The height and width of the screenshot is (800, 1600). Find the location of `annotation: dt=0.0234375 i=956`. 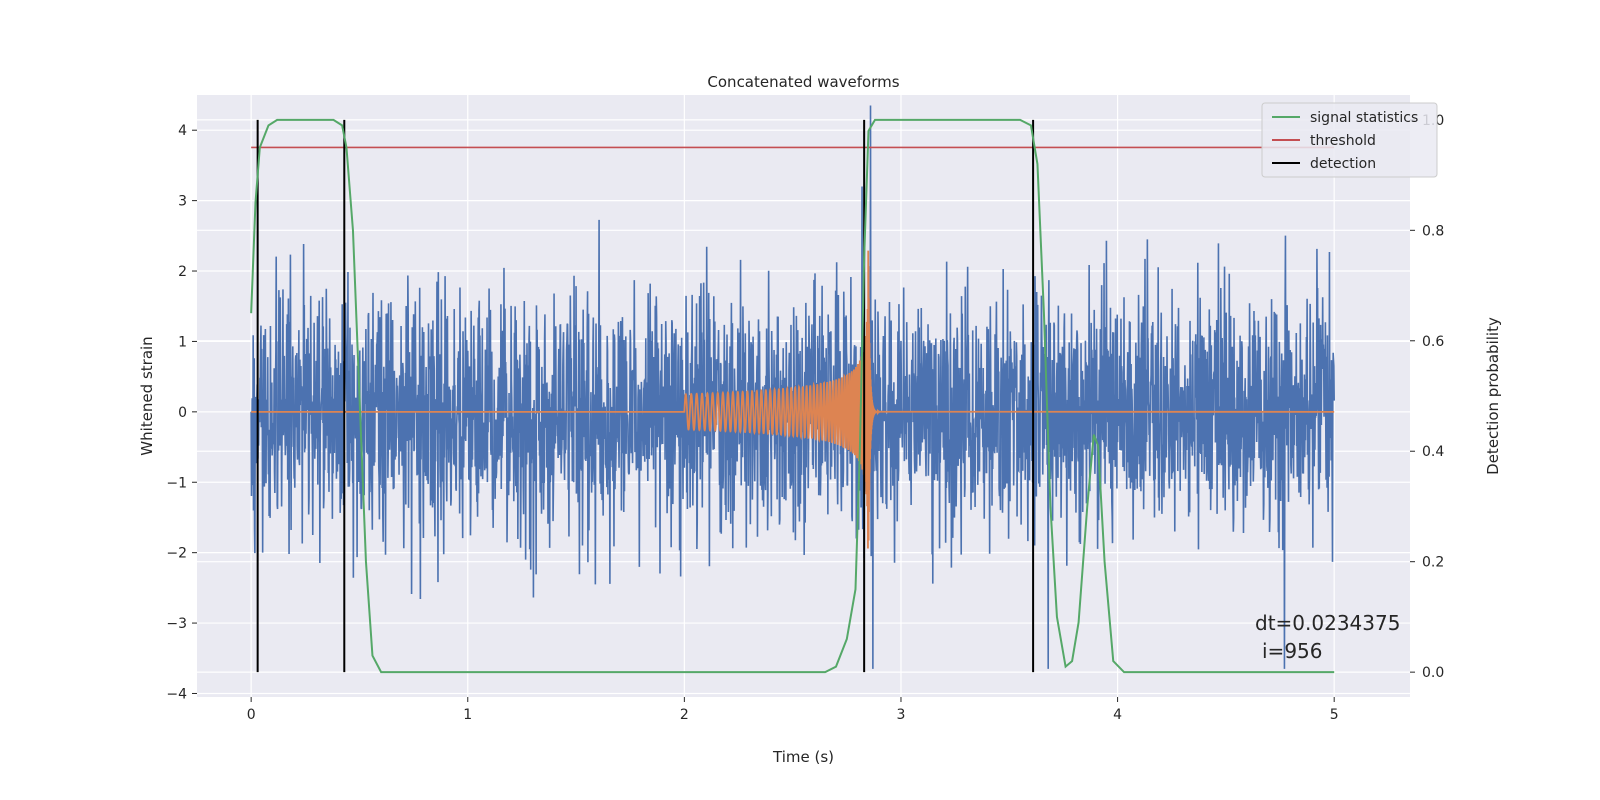

annotation: dt=0.0234375 i=956 is located at coordinates (1327, 637).